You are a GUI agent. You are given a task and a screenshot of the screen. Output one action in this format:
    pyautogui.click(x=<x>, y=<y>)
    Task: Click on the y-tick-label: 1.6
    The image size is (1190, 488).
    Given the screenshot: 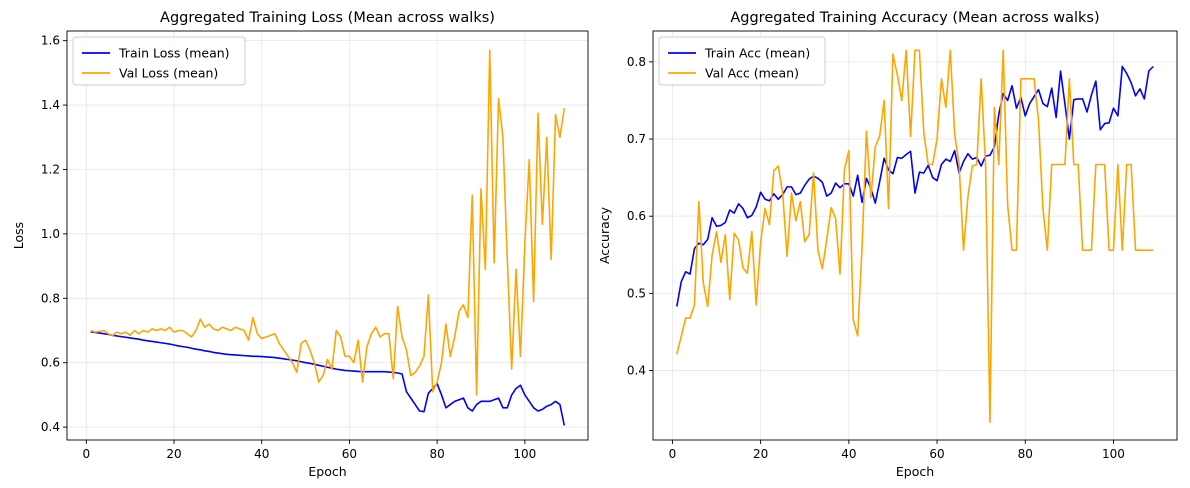 What is the action you would take?
    pyautogui.click(x=50, y=41)
    